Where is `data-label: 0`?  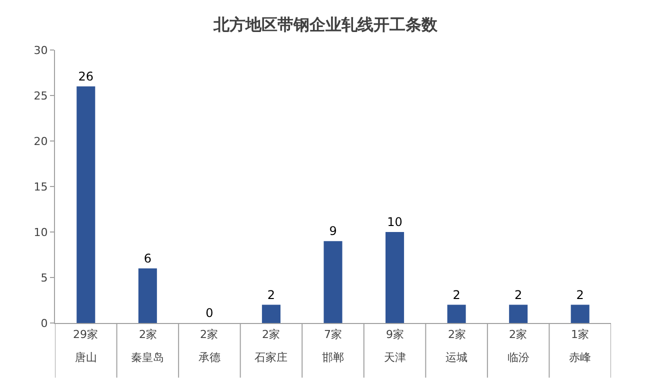
data-label: 0 is located at coordinates (210, 313).